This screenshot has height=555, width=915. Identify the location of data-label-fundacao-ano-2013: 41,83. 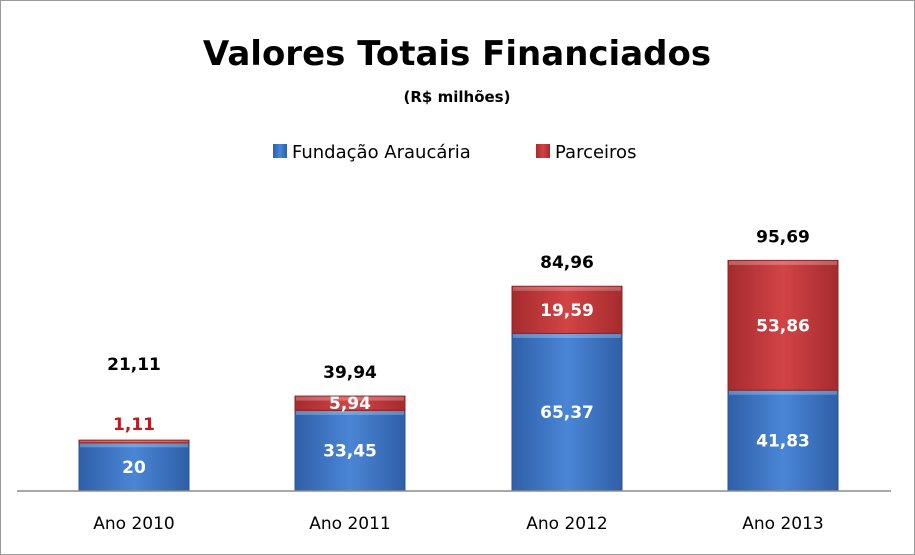
(783, 442).